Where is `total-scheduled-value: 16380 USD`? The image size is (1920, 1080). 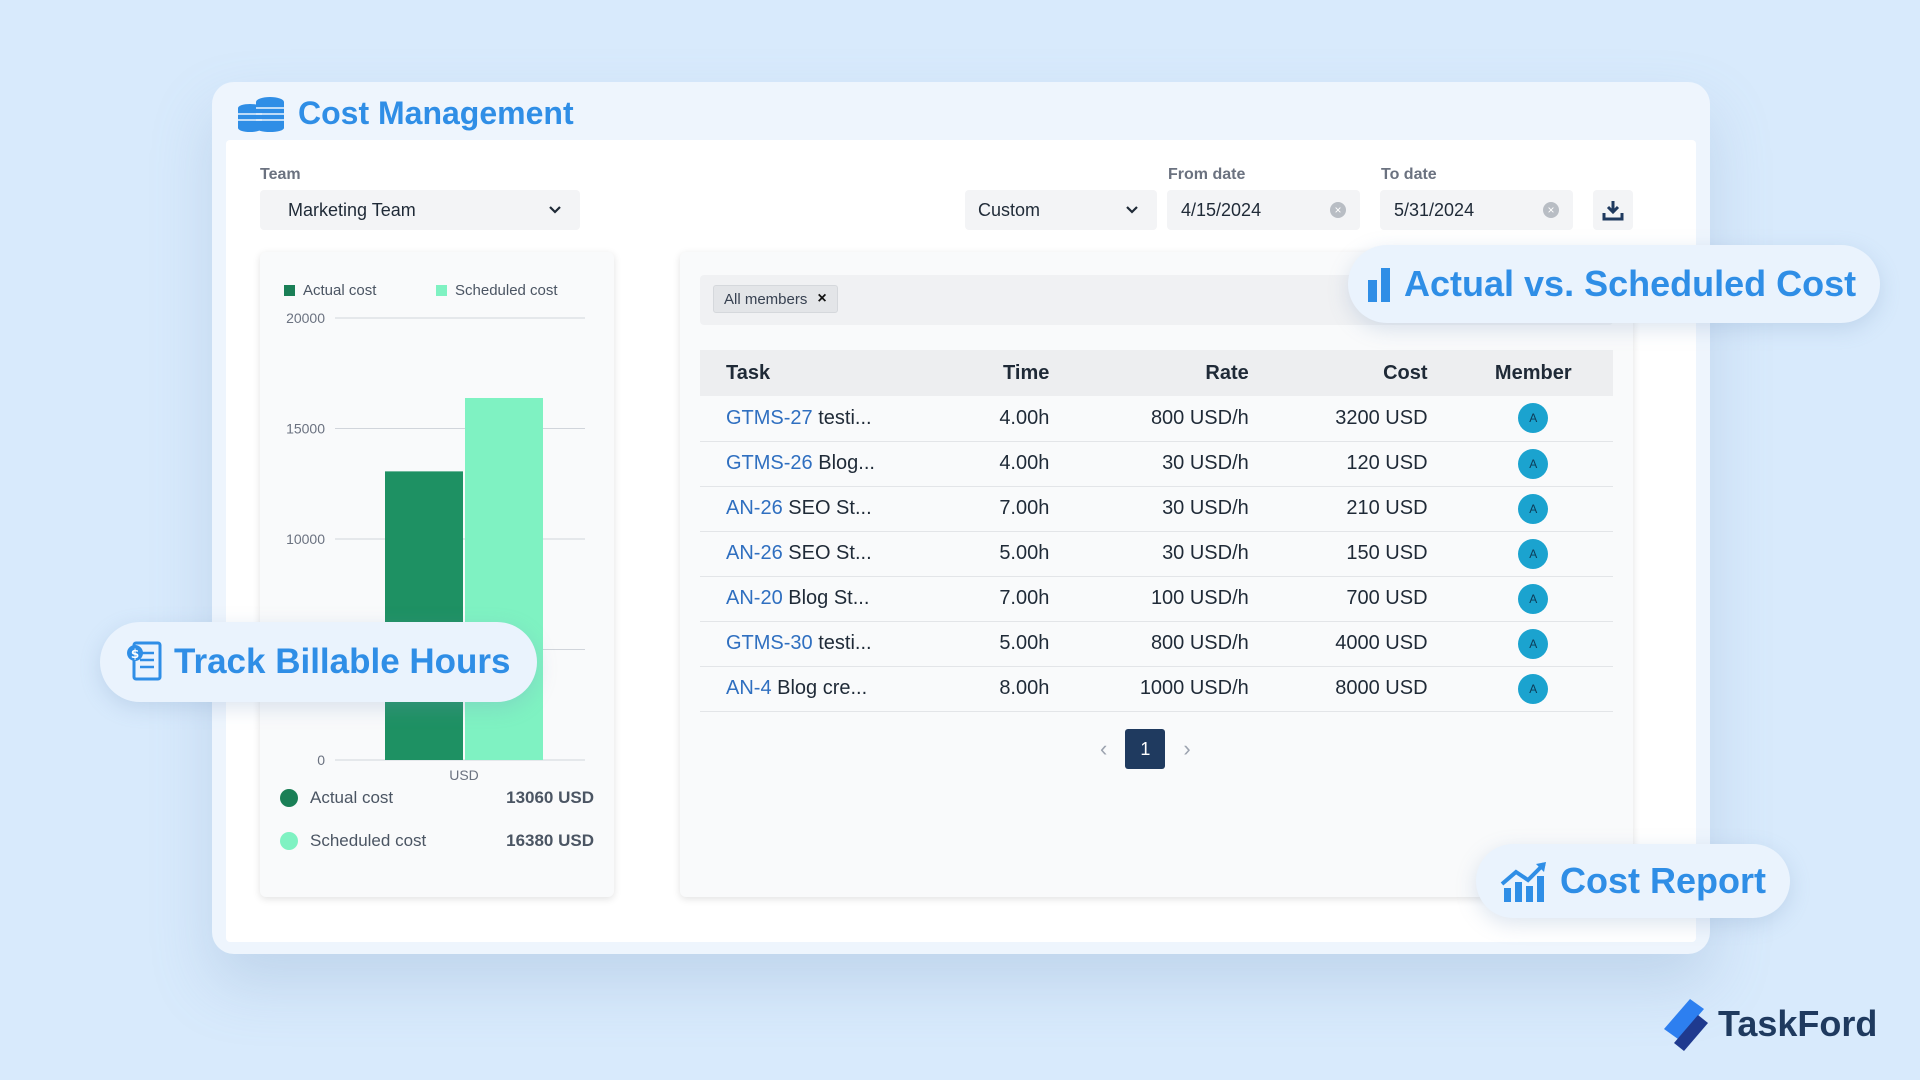 total-scheduled-value: 16380 USD is located at coordinates (550, 840).